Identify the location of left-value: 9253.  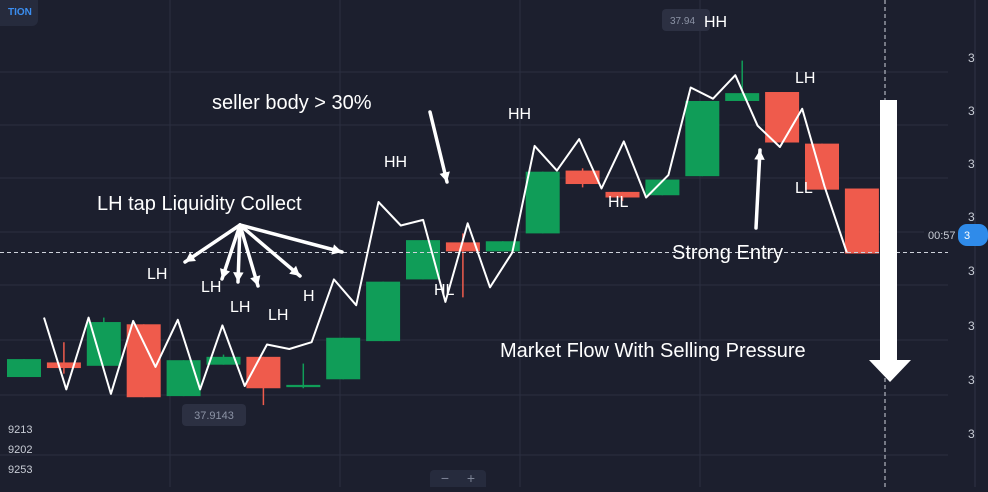
(20, 470).